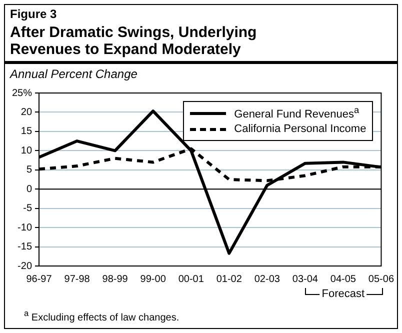 This screenshot has width=402, height=333. What do you see at coordinates (26, 150) in the screenshot?
I see `y-tick-label: 10` at bounding box center [26, 150].